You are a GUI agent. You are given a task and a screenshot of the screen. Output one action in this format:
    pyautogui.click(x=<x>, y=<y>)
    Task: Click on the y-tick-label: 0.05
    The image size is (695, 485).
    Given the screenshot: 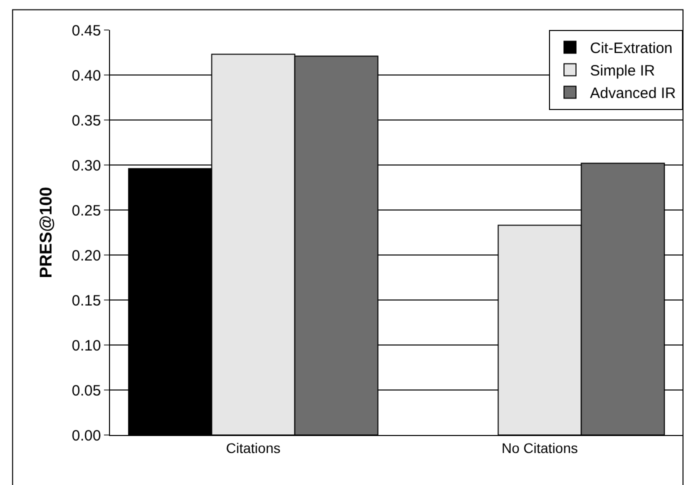 What is the action you would take?
    pyautogui.click(x=86, y=391)
    